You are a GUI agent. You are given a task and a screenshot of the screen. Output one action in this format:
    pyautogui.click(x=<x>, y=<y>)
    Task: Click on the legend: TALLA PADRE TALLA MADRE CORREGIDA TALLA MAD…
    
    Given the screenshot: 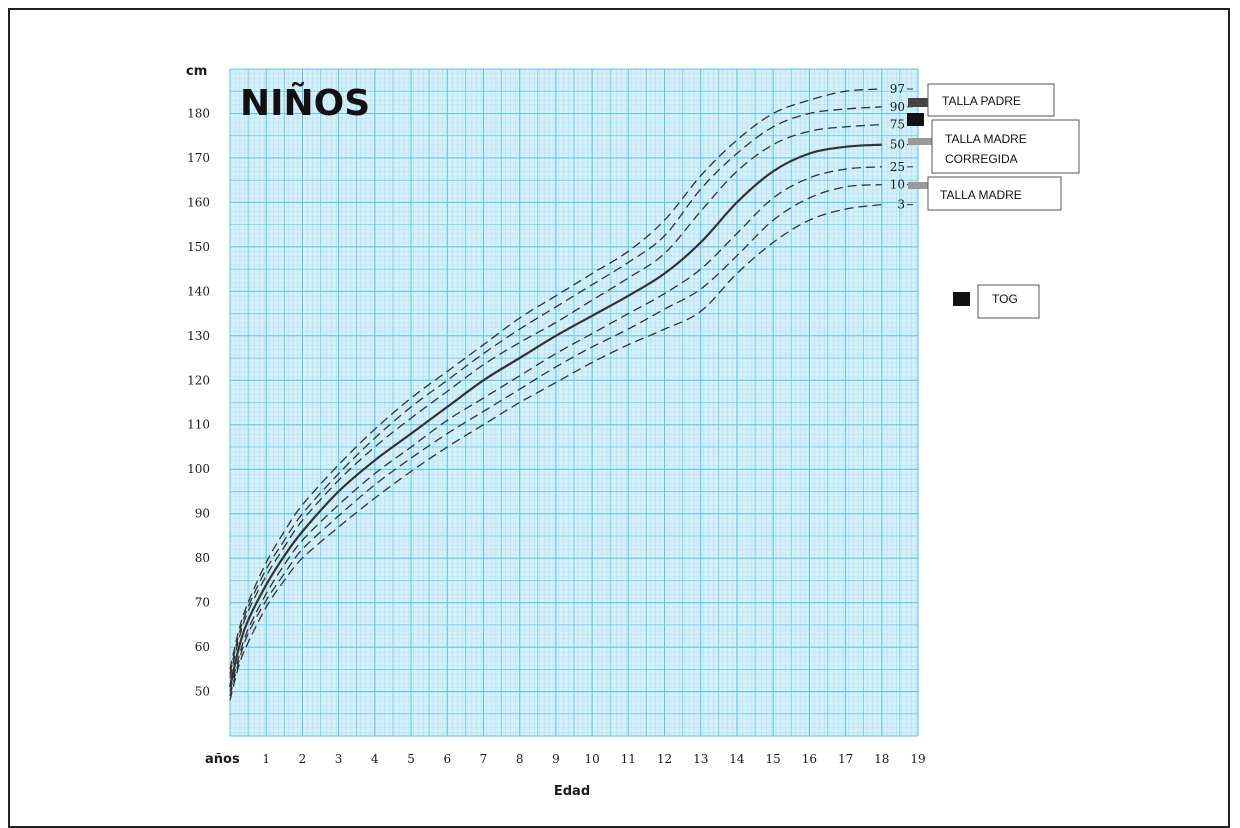 What is the action you would take?
    pyautogui.click(x=993, y=201)
    